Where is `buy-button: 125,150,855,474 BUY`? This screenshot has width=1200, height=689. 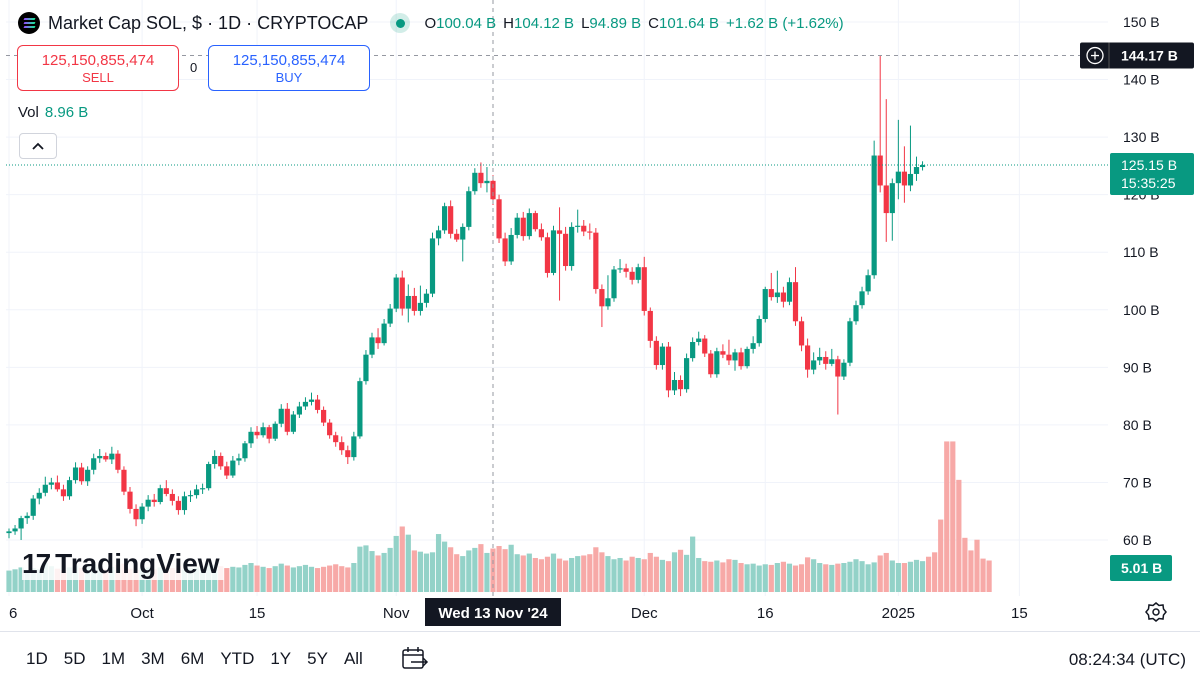
buy-button: 125,150,855,474 BUY is located at coordinates (289, 68).